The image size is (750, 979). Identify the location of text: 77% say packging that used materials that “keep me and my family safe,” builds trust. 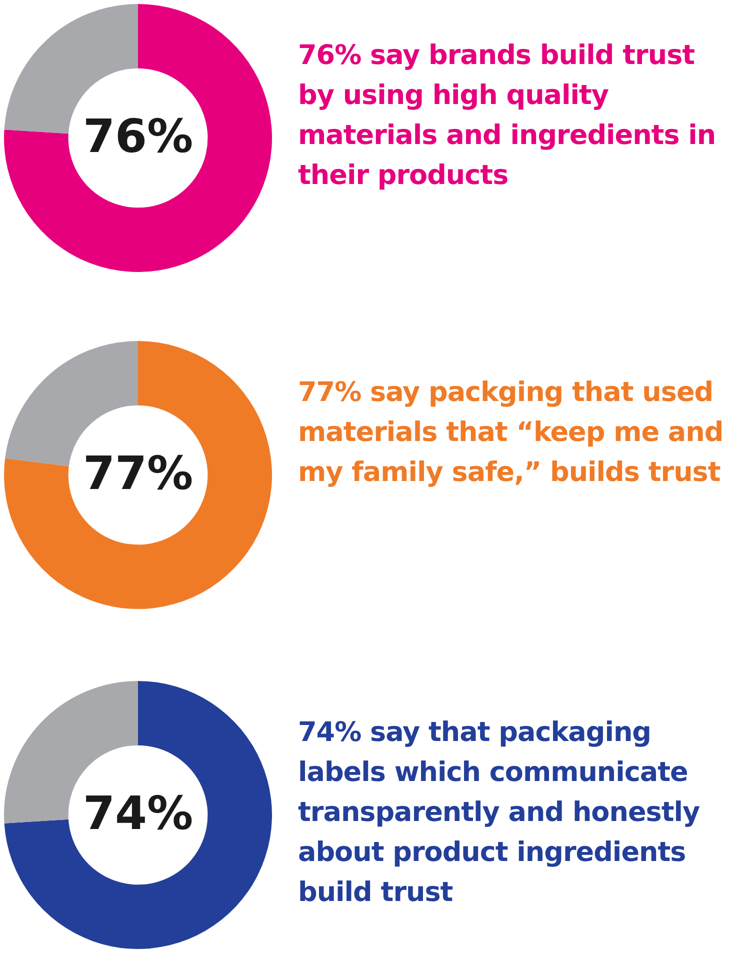
(511, 433).